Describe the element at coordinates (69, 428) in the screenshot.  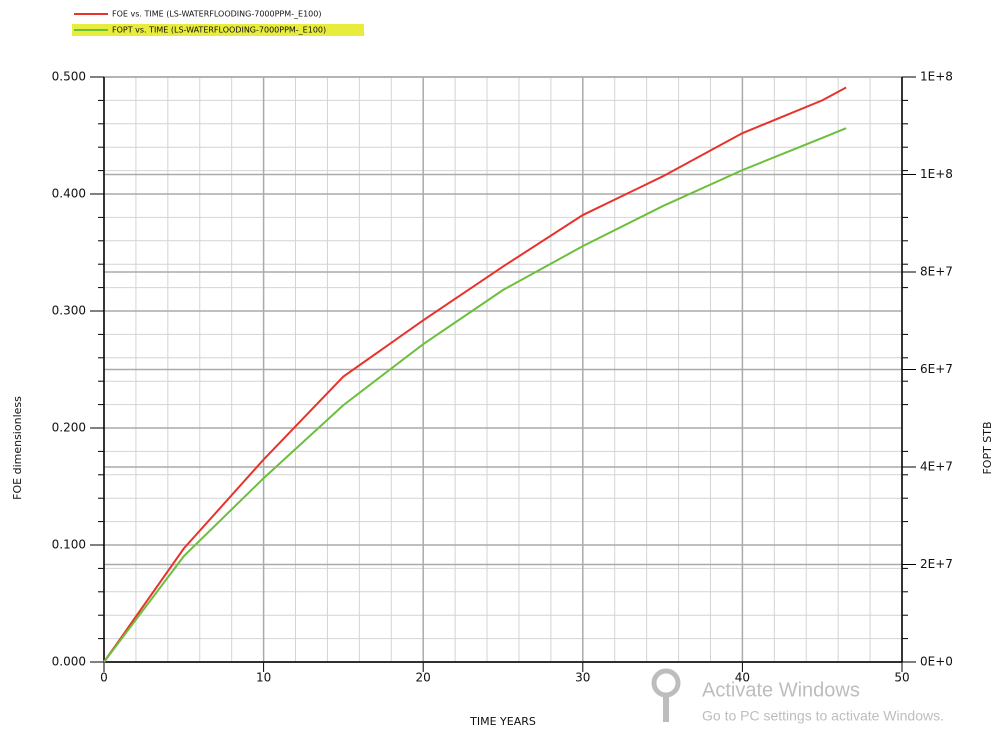
I see `y-tick-label: 0.200` at that location.